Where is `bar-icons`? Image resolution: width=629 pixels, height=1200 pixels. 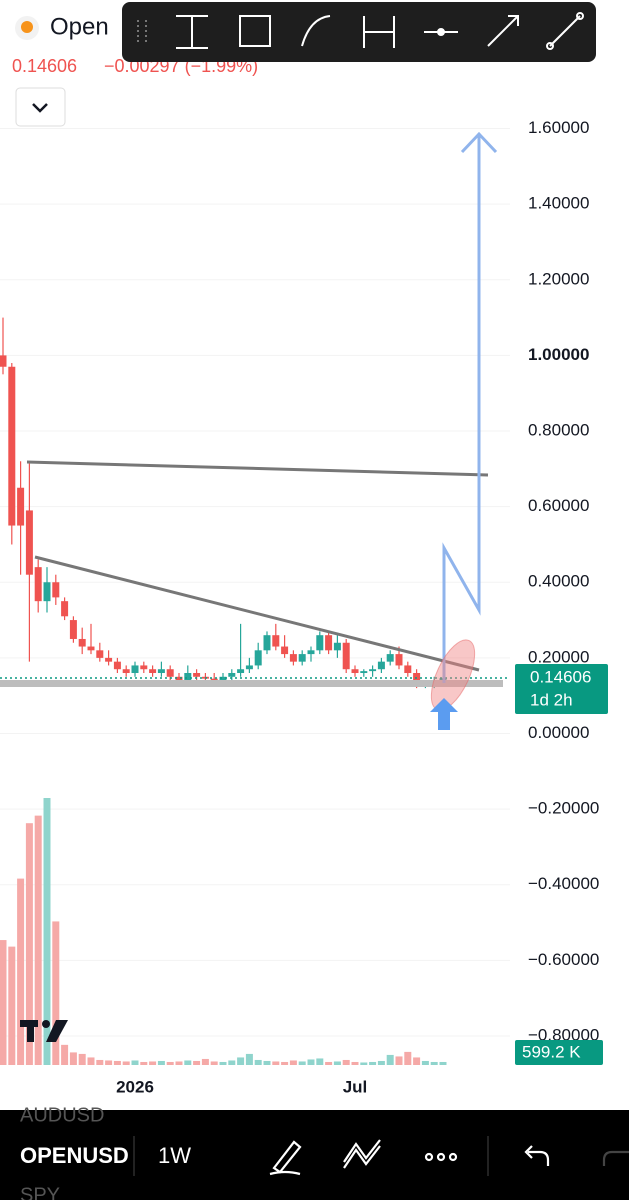 bar-icons is located at coordinates (449, 1156).